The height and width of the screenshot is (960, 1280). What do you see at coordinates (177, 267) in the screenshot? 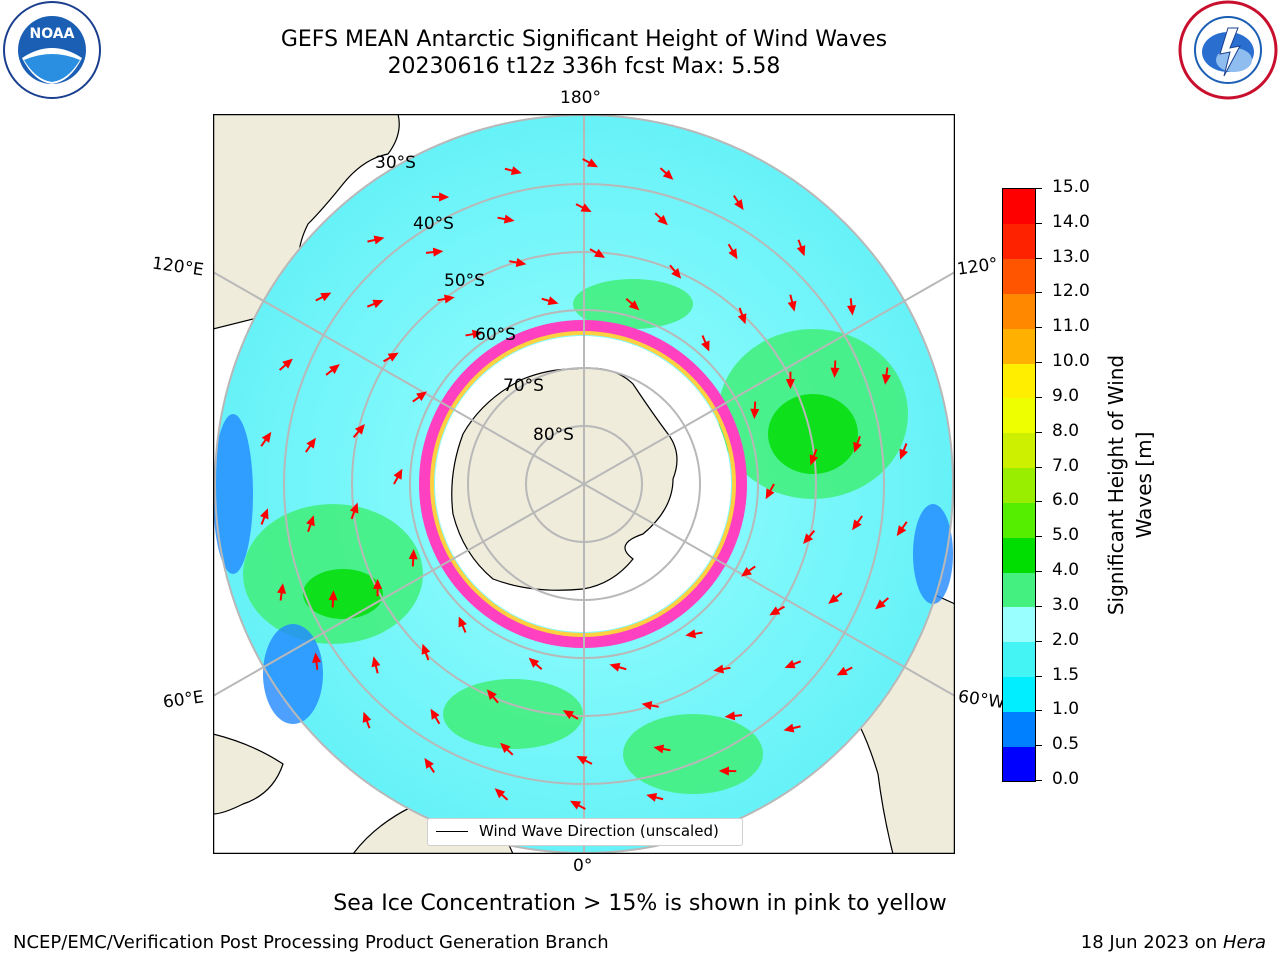
I see `meridian-label-120e: 120°E` at bounding box center [177, 267].